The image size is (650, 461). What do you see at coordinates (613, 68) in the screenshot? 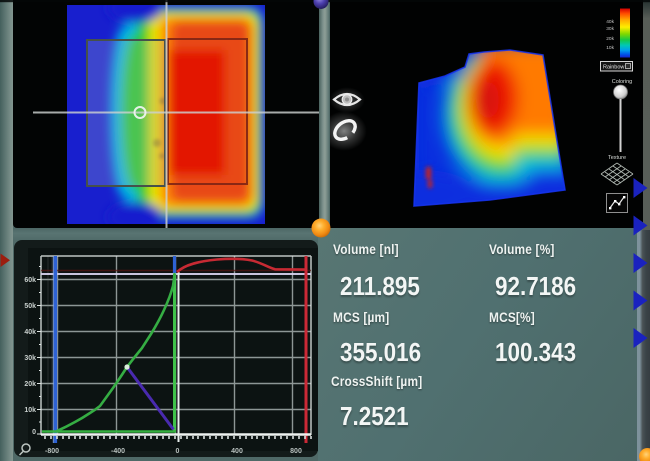
I see `svg-text: Rainbow` at bounding box center [613, 68].